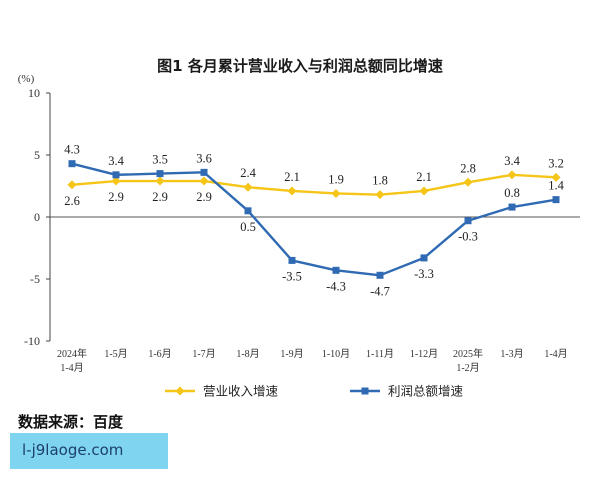  What do you see at coordinates (511, 354) in the screenshot?
I see `x-tick-label: 1-3月` at bounding box center [511, 354].